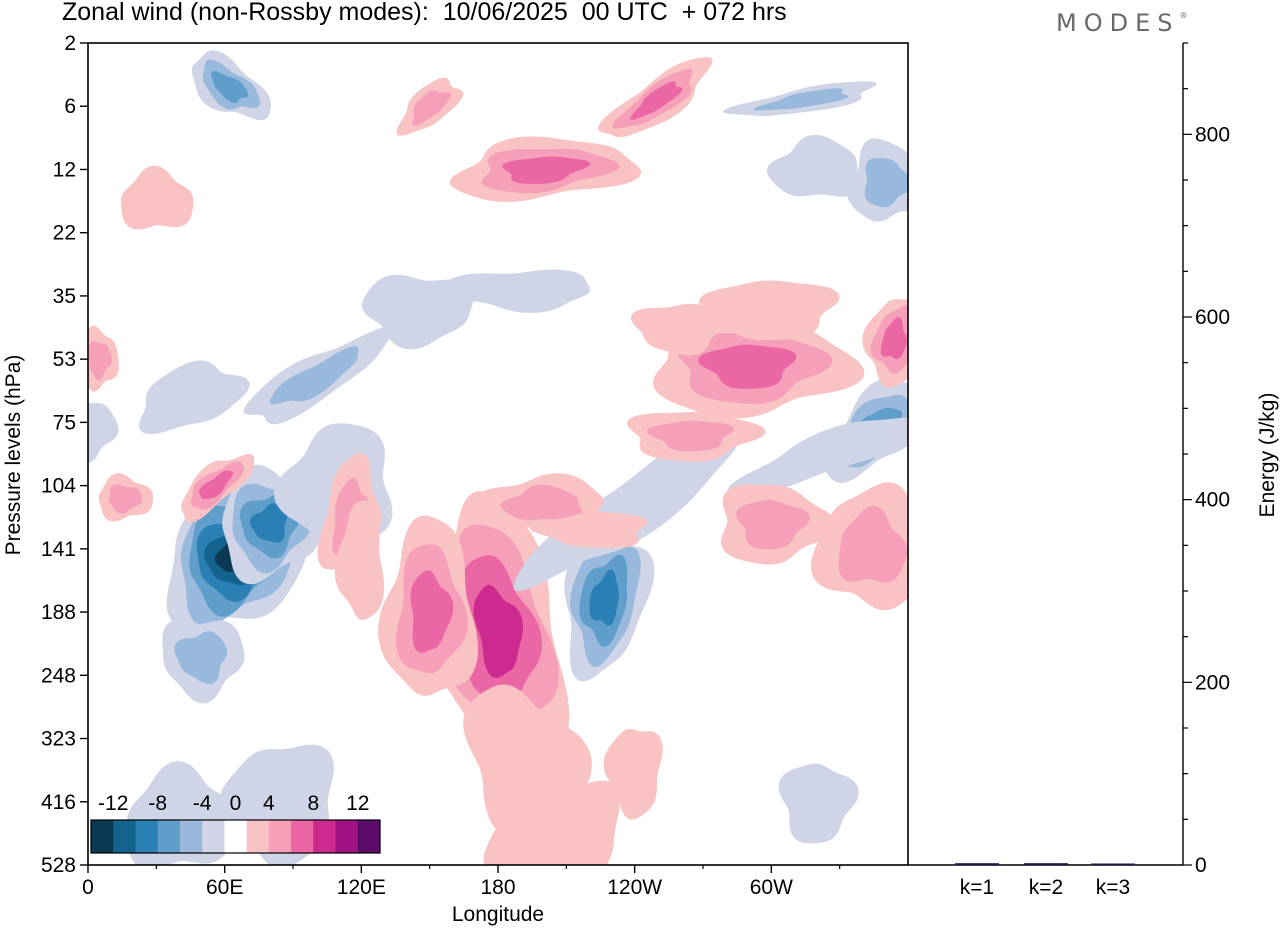 Image resolution: width=1280 pixels, height=930 pixels. I want to click on y-tick-label: 6, so click(70, 106).